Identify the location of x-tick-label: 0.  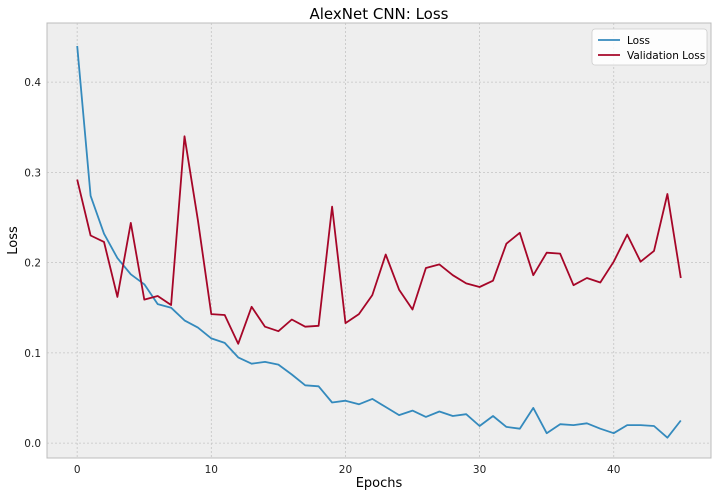
(77, 470).